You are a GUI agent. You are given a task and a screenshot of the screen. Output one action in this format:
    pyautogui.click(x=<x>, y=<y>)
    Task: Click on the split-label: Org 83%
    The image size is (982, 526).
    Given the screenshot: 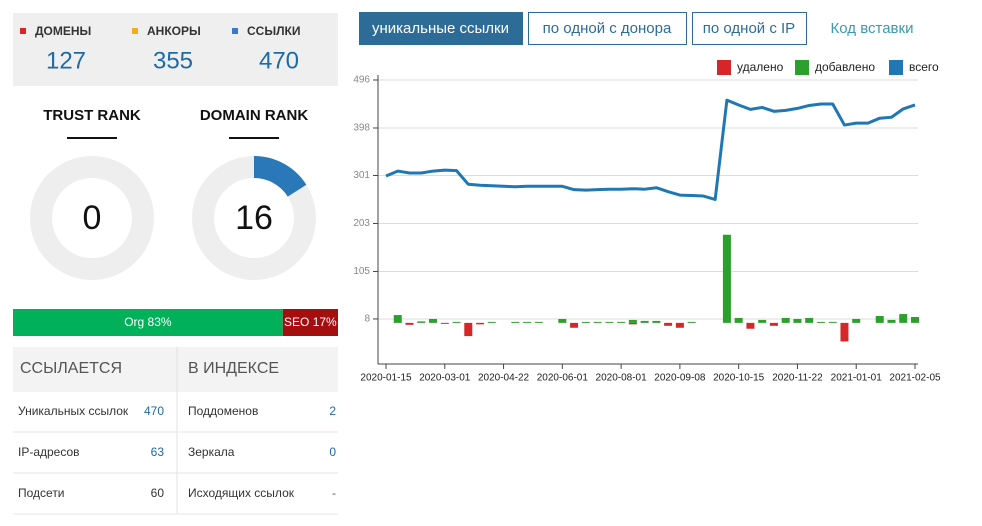 What is the action you would take?
    pyautogui.click(x=148, y=322)
    